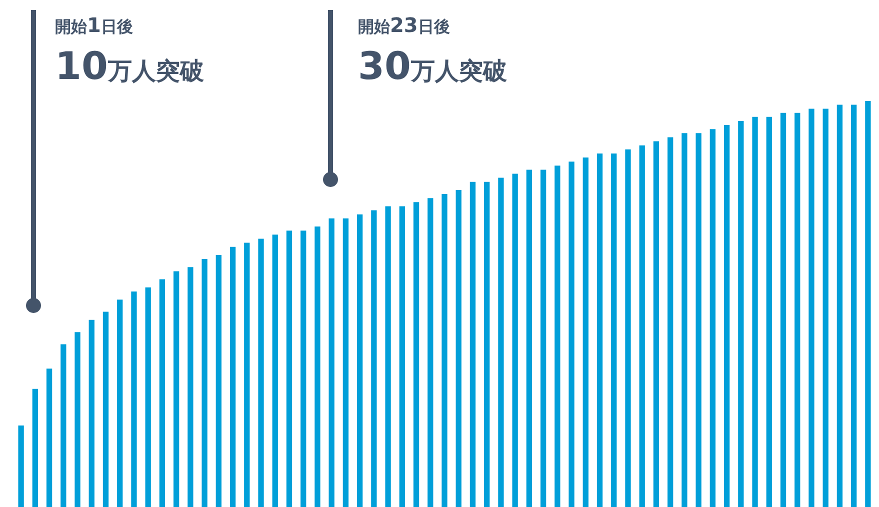  What do you see at coordinates (432, 51) in the screenshot?
I see `text: 開始23日後 30万人突破` at bounding box center [432, 51].